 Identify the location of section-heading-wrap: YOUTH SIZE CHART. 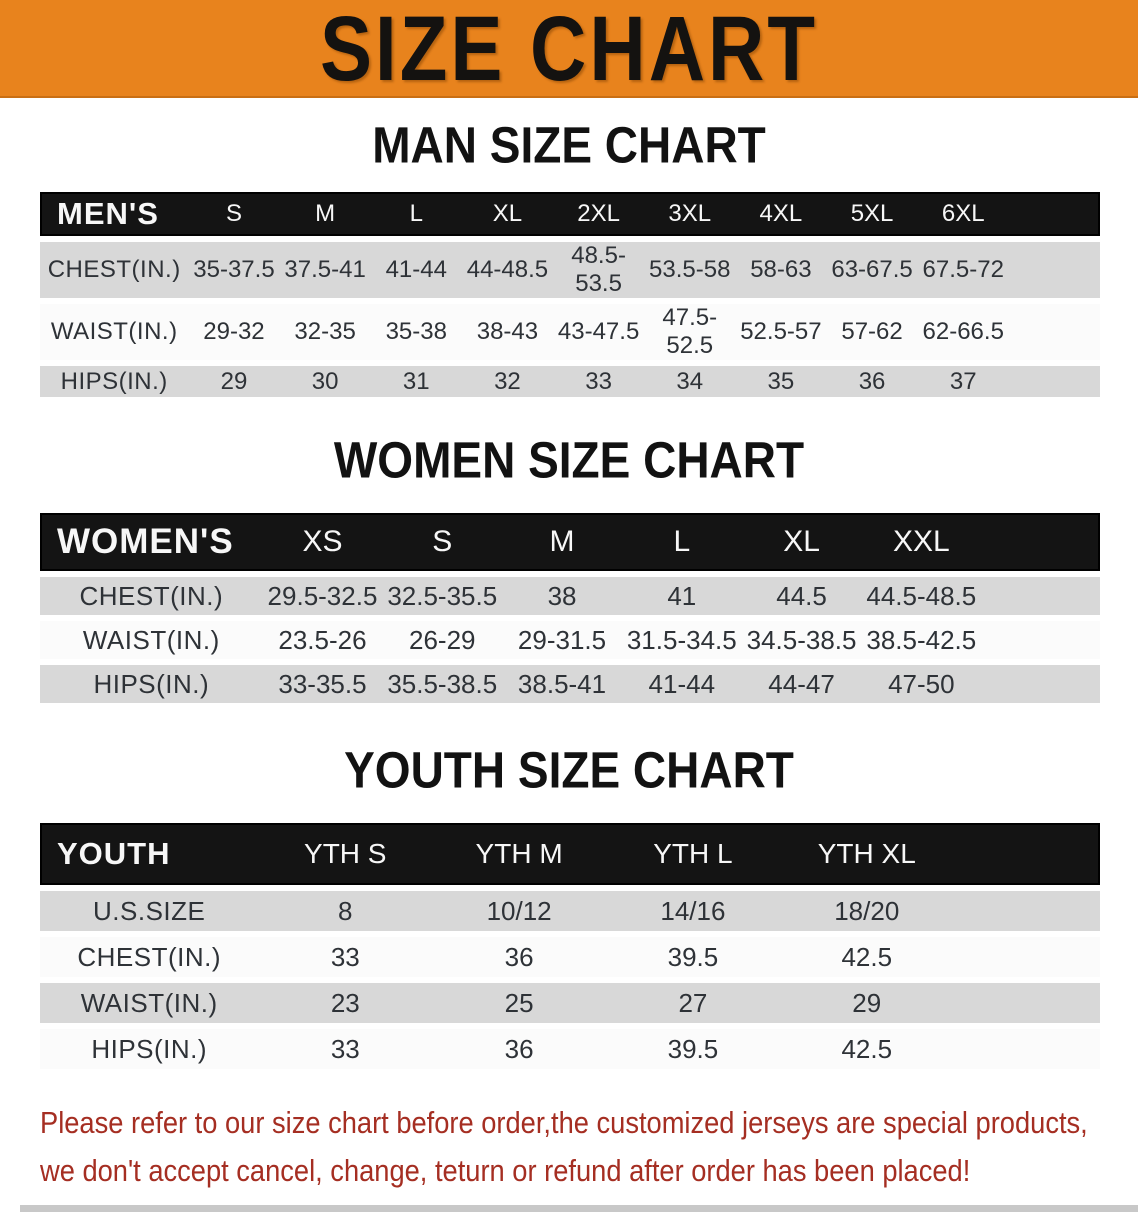
(569, 769).